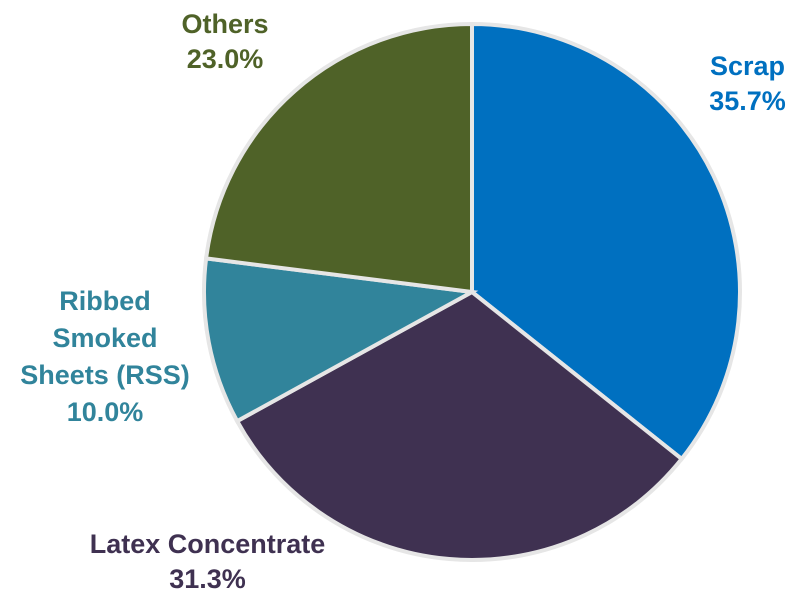 Image resolution: width=805 pixels, height=603 pixels. What do you see at coordinates (105, 301) in the screenshot?
I see `slice-label-rss-name-line-1: Ribbed` at bounding box center [105, 301].